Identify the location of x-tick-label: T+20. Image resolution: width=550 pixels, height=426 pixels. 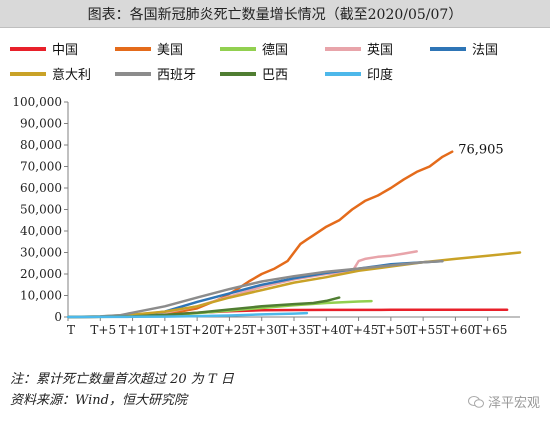
(199, 330).